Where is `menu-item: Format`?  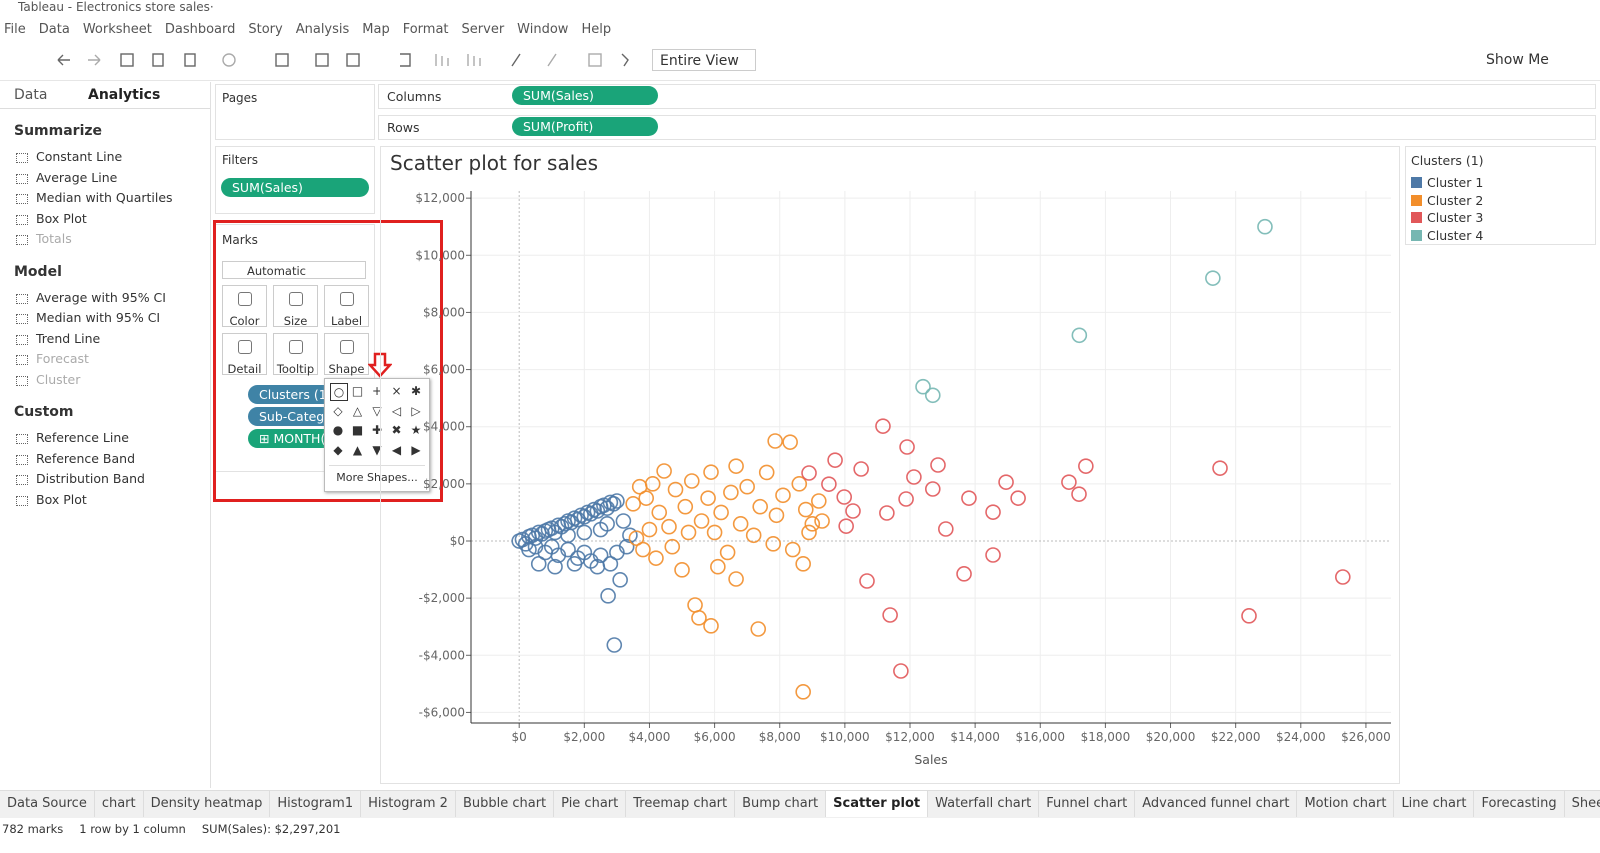
menu-item: Format is located at coordinates (425, 29).